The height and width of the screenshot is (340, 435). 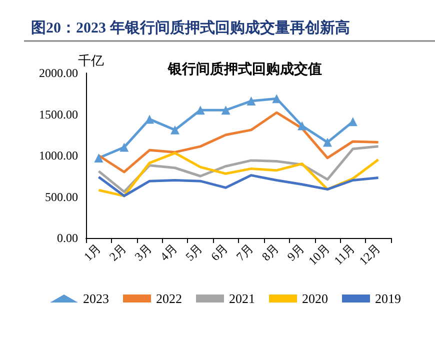 I want to click on legend-label: 2023, so click(x=96, y=298).